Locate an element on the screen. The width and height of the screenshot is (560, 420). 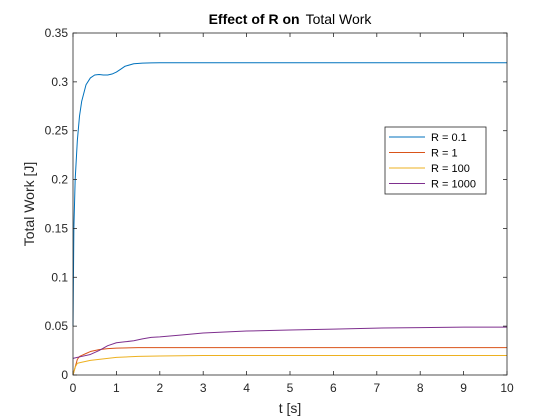
y-axis-label: Total Work [J] is located at coordinates (29, 204).